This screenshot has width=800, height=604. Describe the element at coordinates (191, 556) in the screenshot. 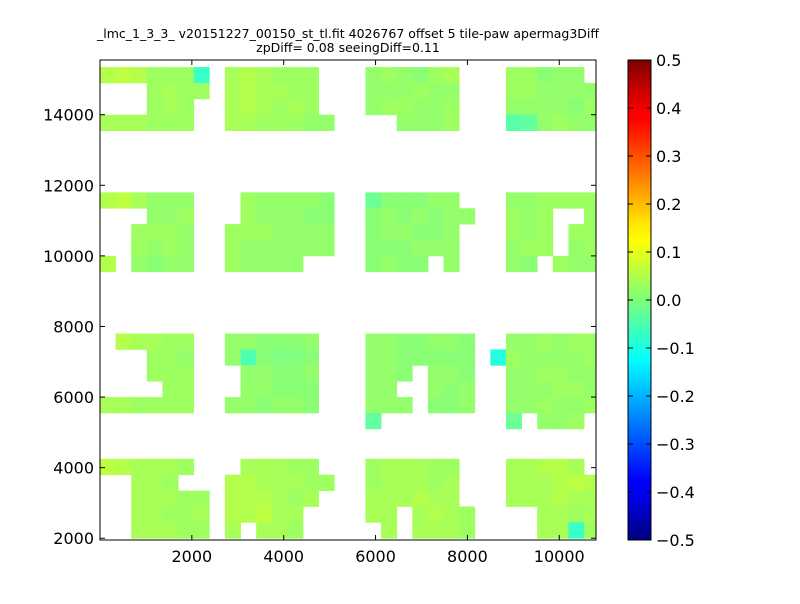

I see `x-tick-label: 2000` at that location.